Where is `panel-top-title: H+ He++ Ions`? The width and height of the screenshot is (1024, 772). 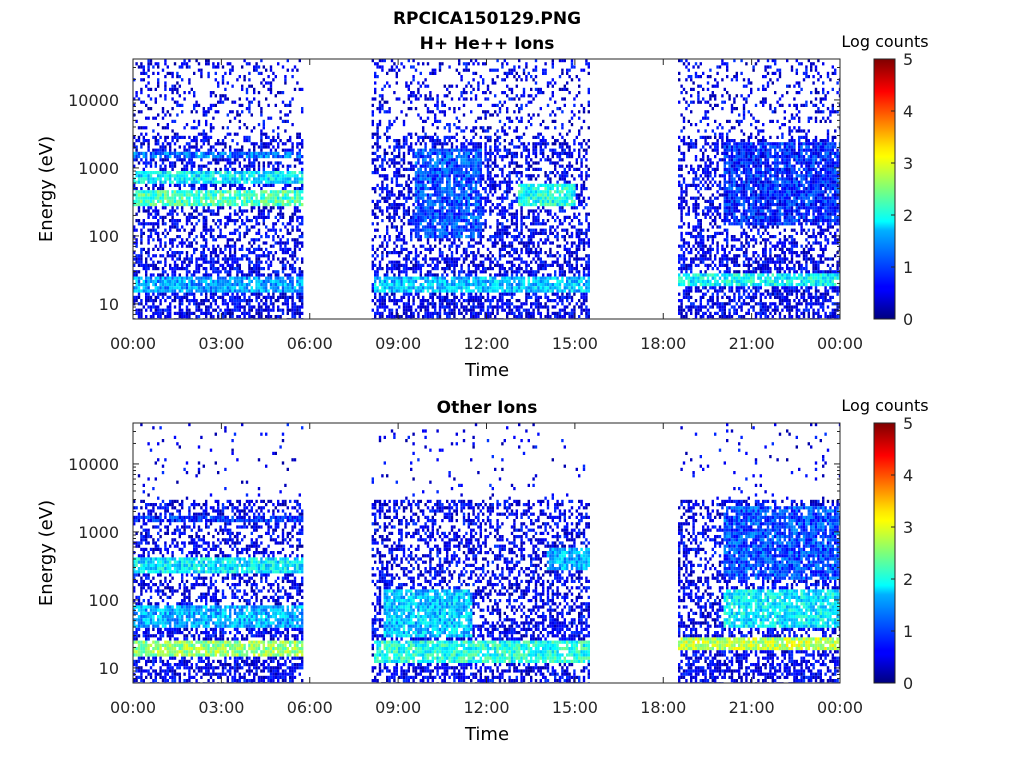 panel-top-title: H+ He++ Ions is located at coordinates (487, 44).